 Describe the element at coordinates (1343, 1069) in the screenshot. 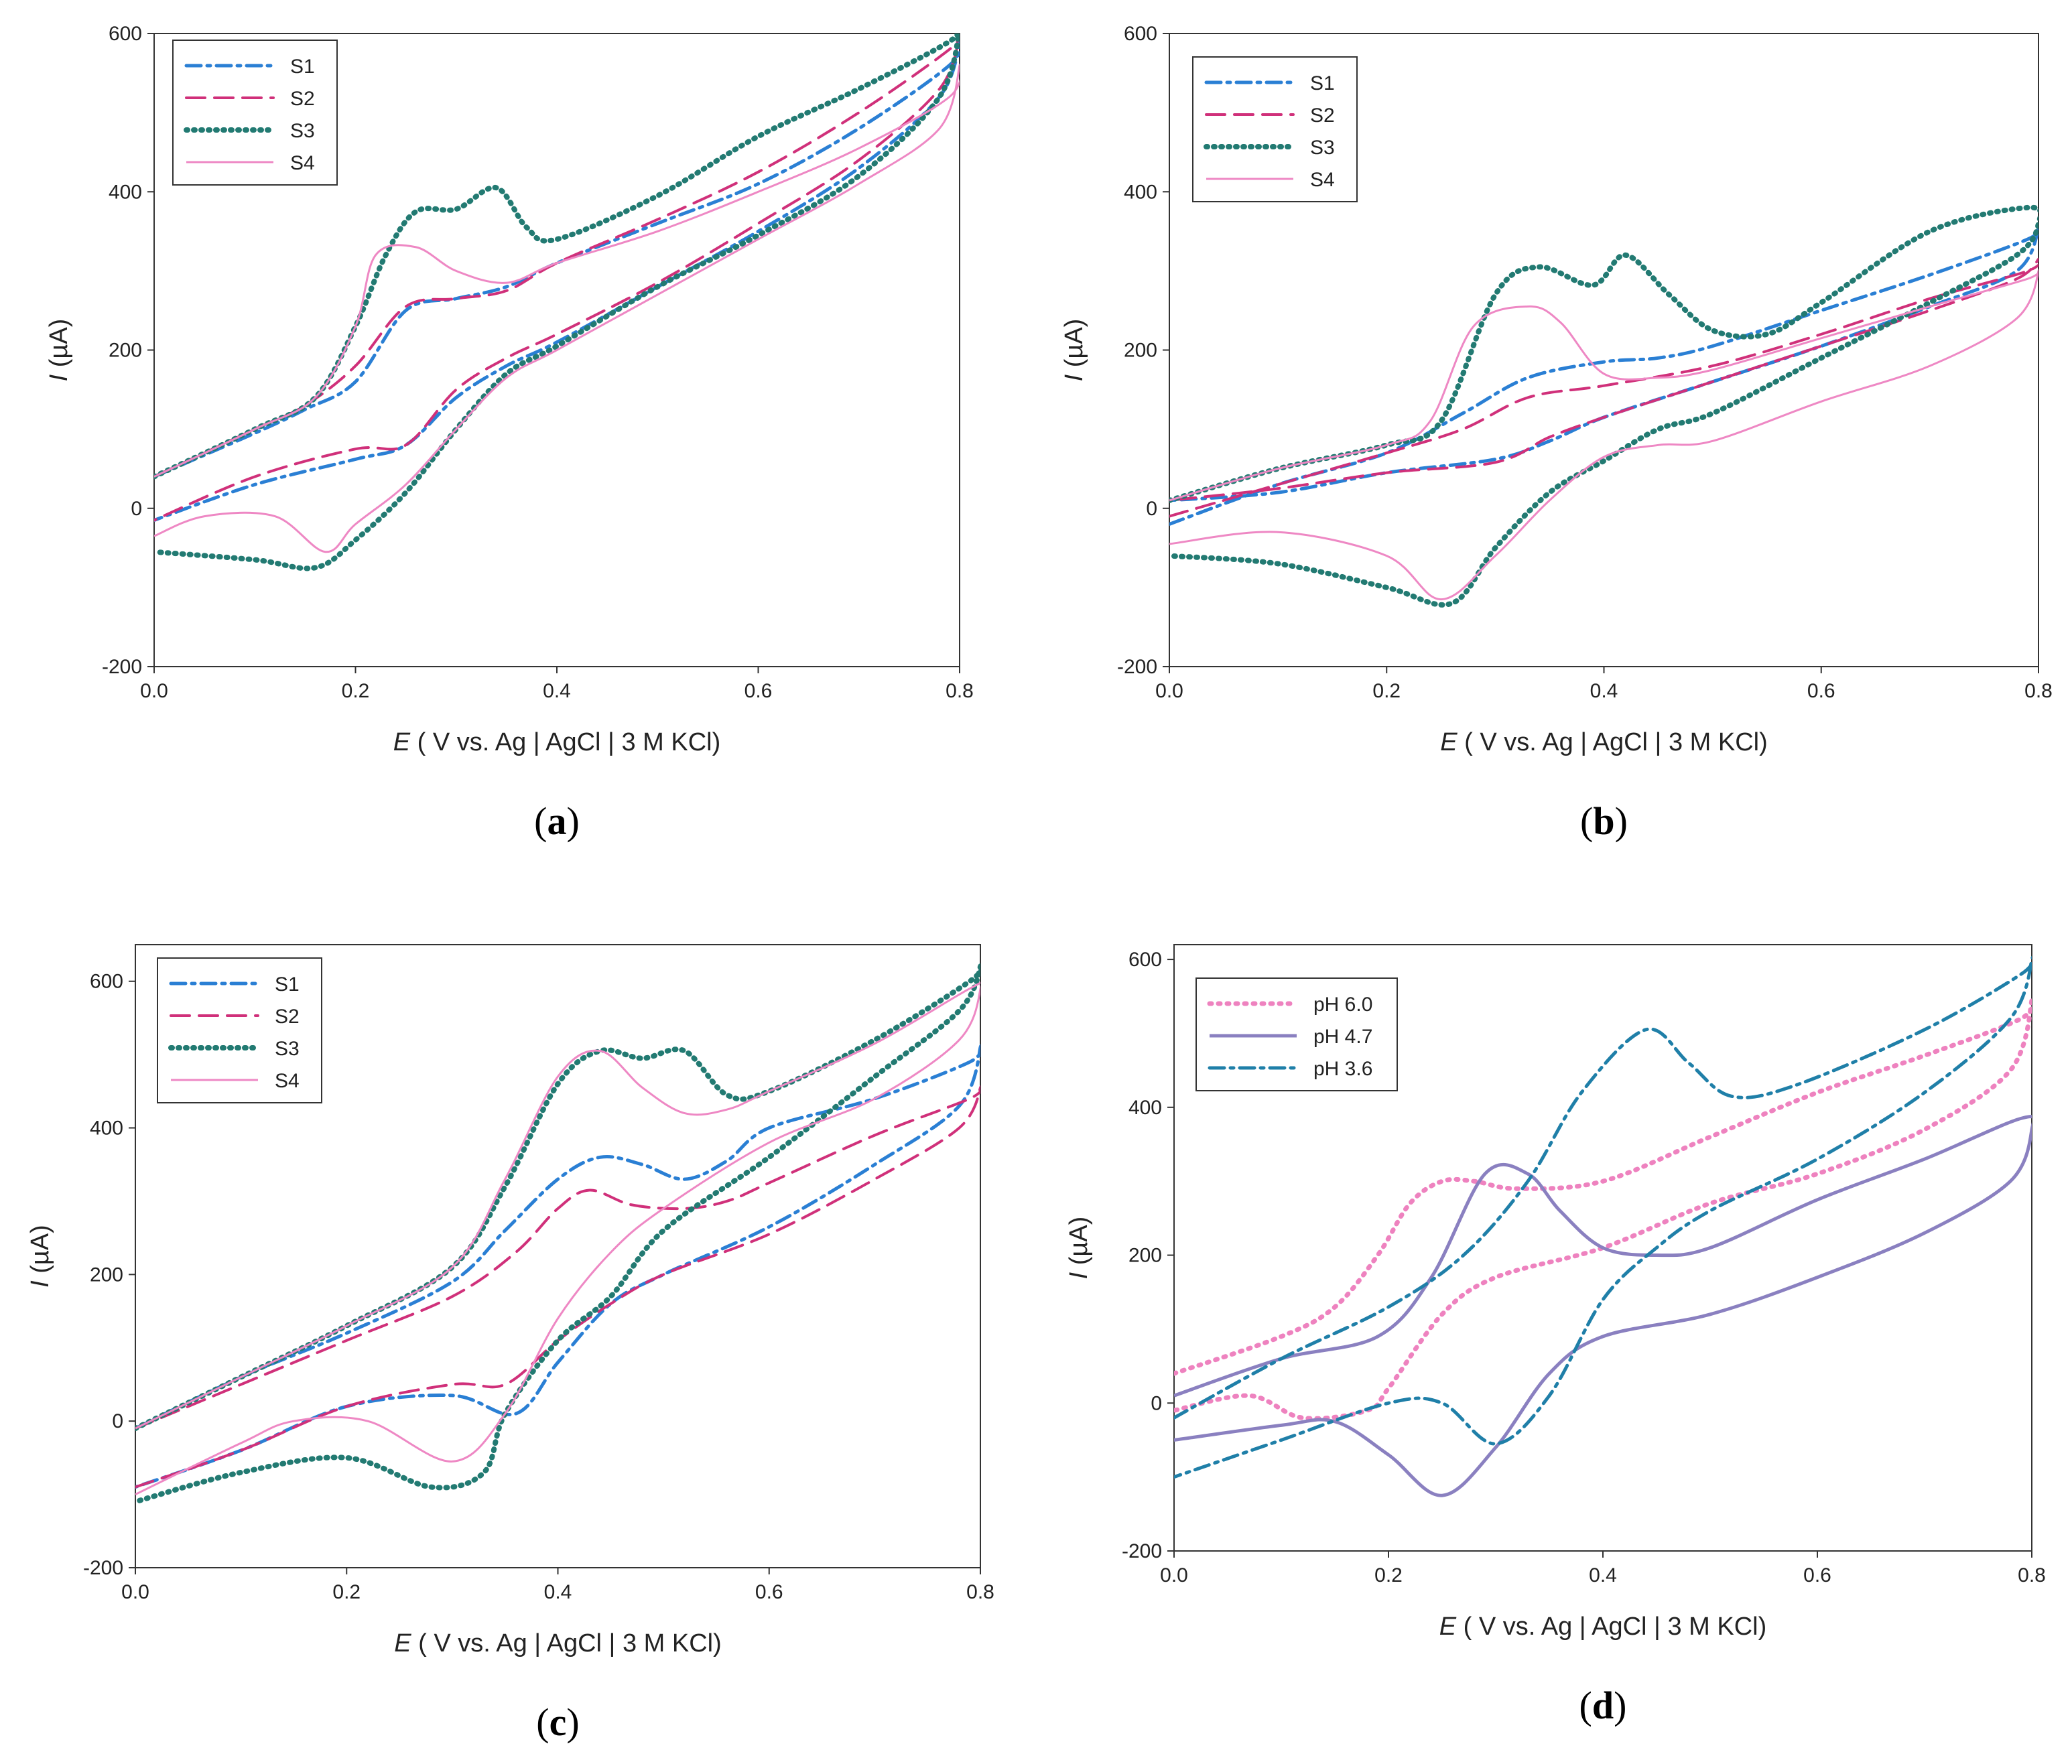

I see `legend-label: pH 3.6` at that location.